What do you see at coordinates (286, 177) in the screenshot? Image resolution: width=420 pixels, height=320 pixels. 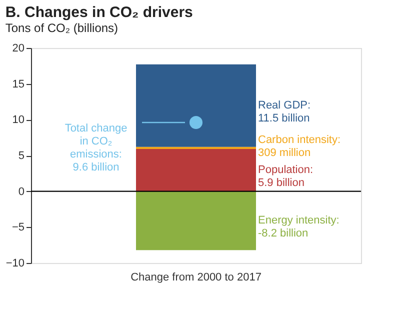 I see `annotation: Population: 5.9 billion` at bounding box center [286, 177].